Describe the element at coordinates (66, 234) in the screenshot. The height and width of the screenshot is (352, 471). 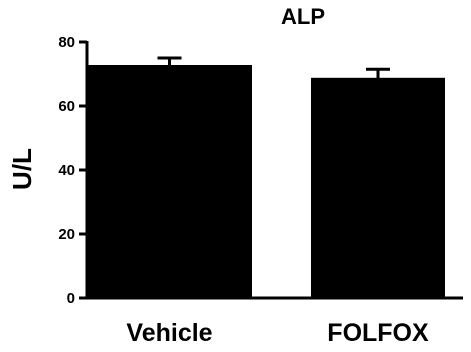
I see `y-tick-label-20: 20` at that location.